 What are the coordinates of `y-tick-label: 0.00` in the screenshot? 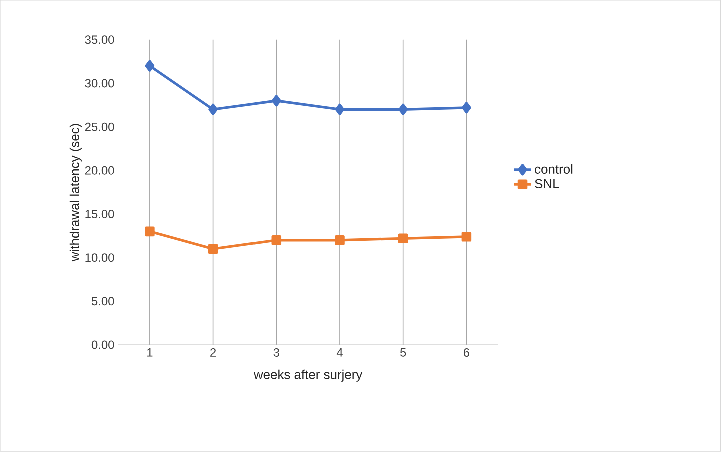 It's located at (103, 345).